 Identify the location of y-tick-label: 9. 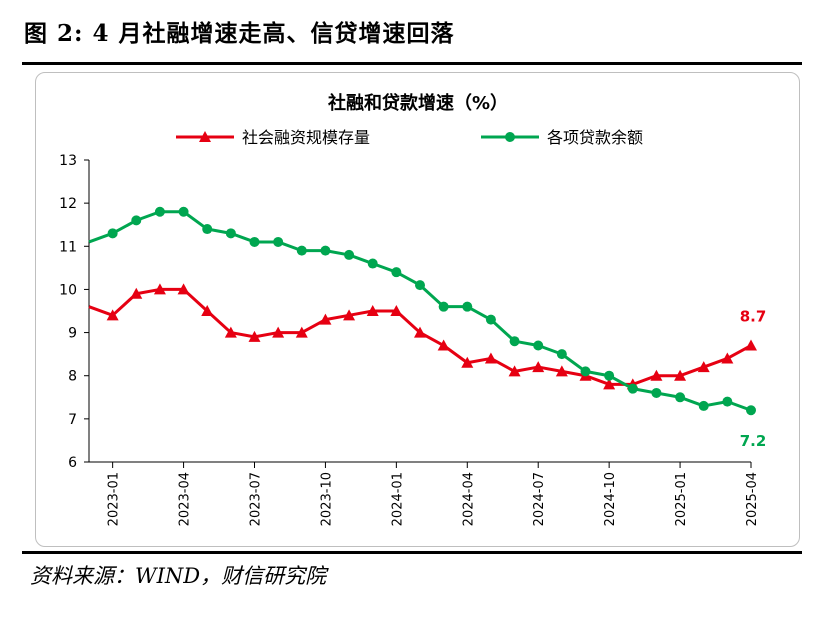
(72, 334).